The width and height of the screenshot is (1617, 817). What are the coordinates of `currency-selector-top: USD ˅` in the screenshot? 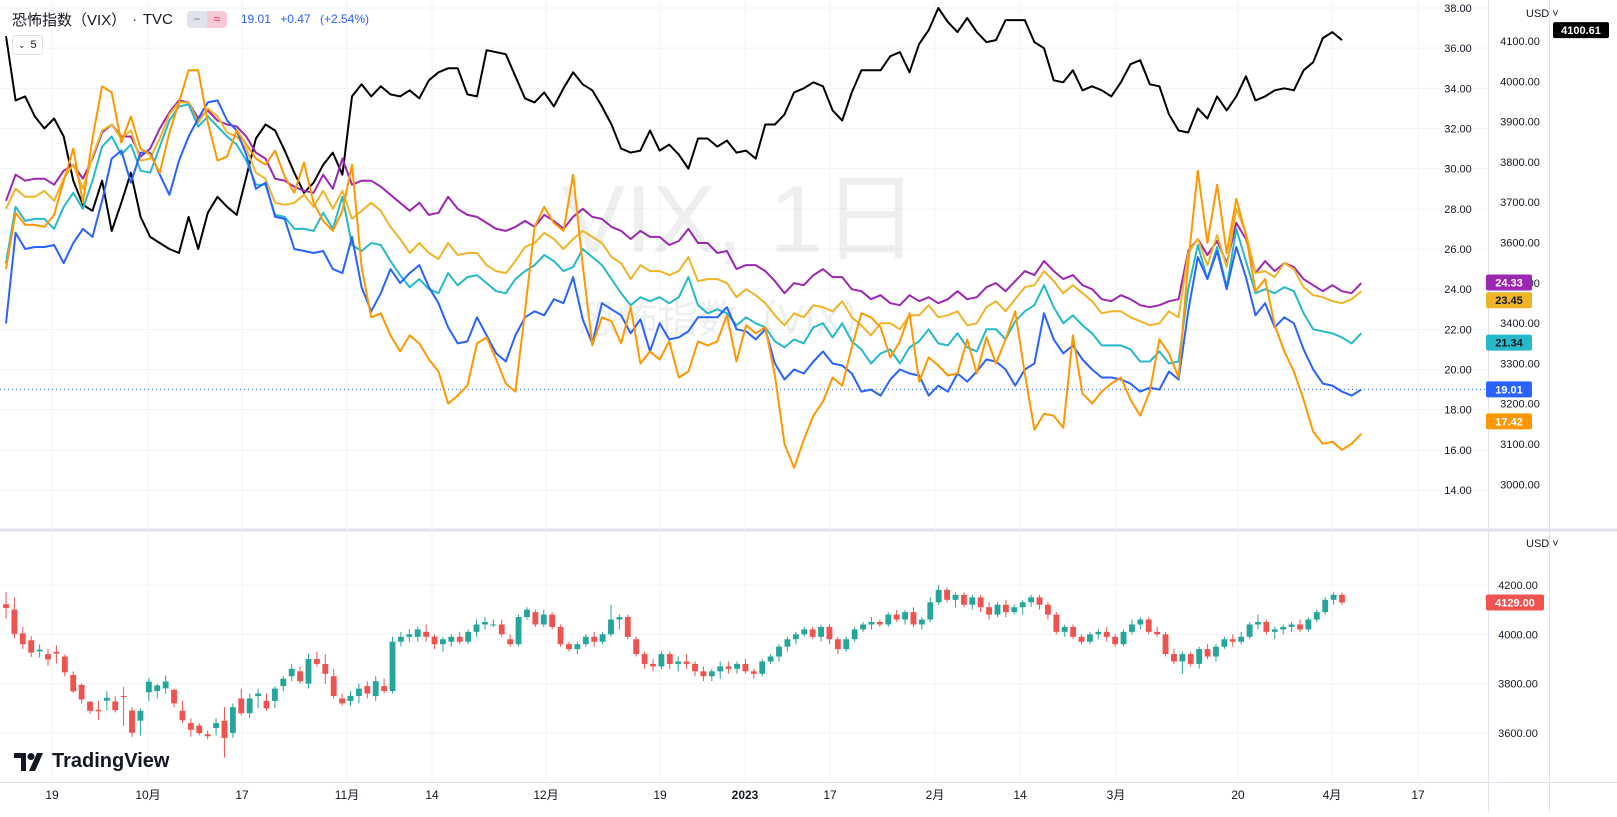 It's located at (1542, 14).